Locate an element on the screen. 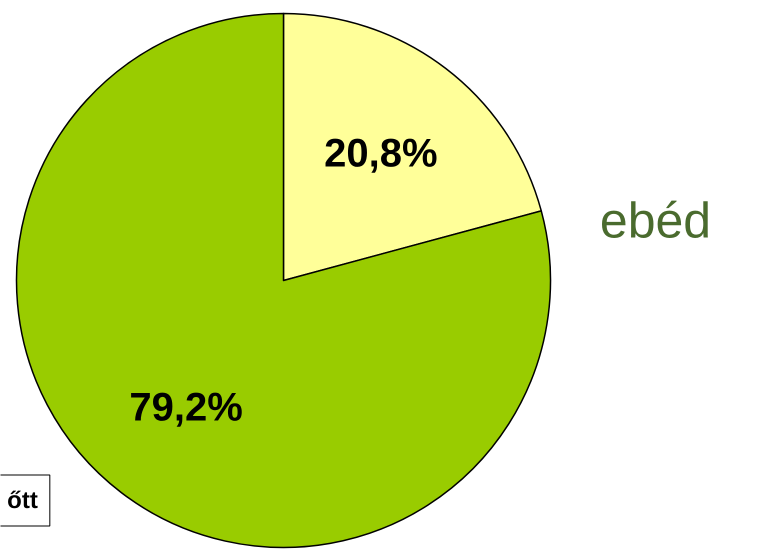  slice-label: őtt is located at coordinates (22, 500).